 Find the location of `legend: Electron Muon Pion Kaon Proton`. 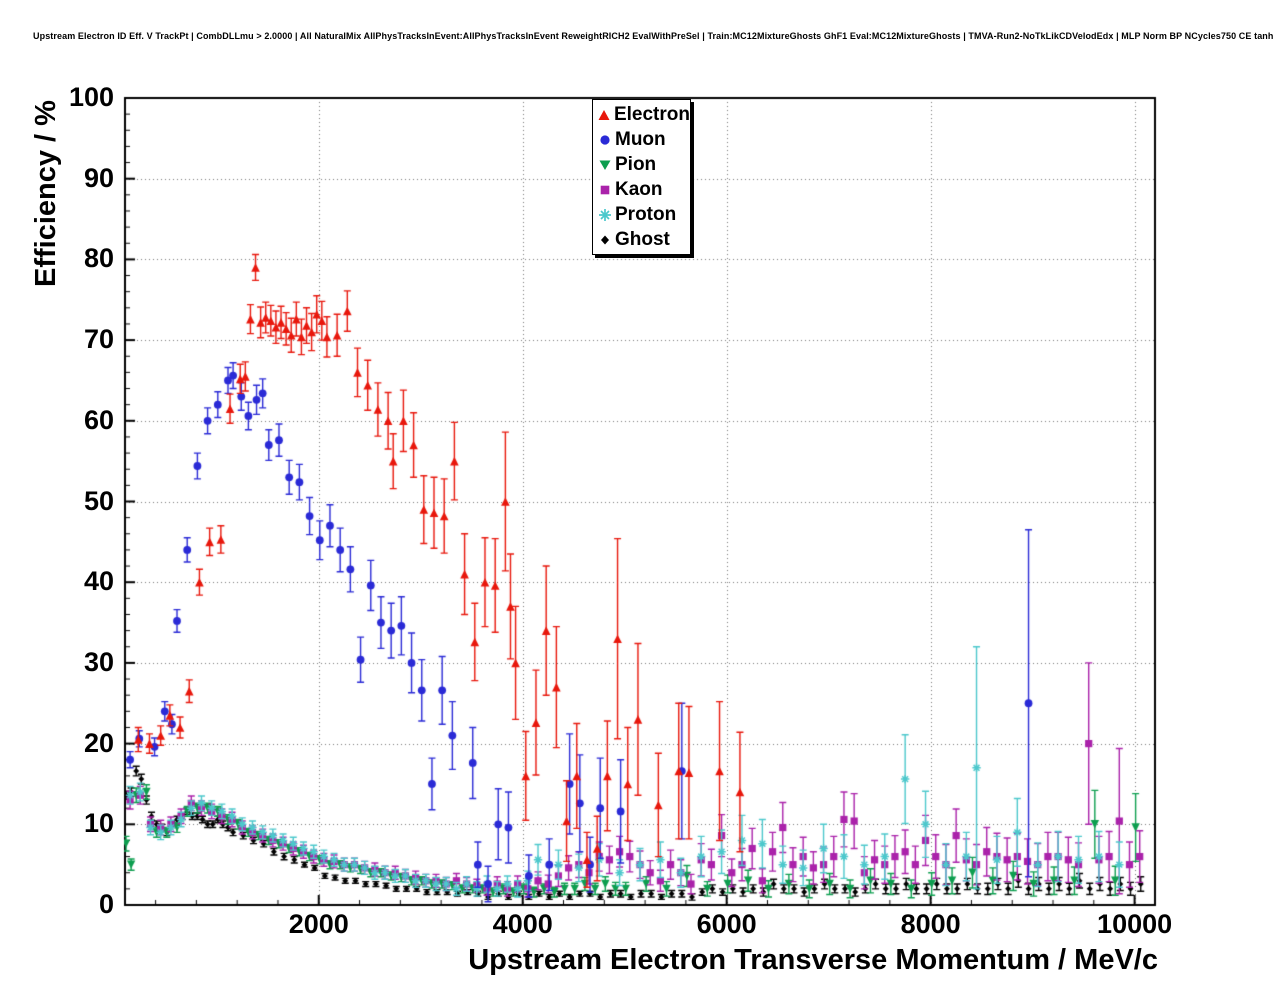

legend: Electron Muon Pion Kaon Proton is located at coordinates (641, 177).